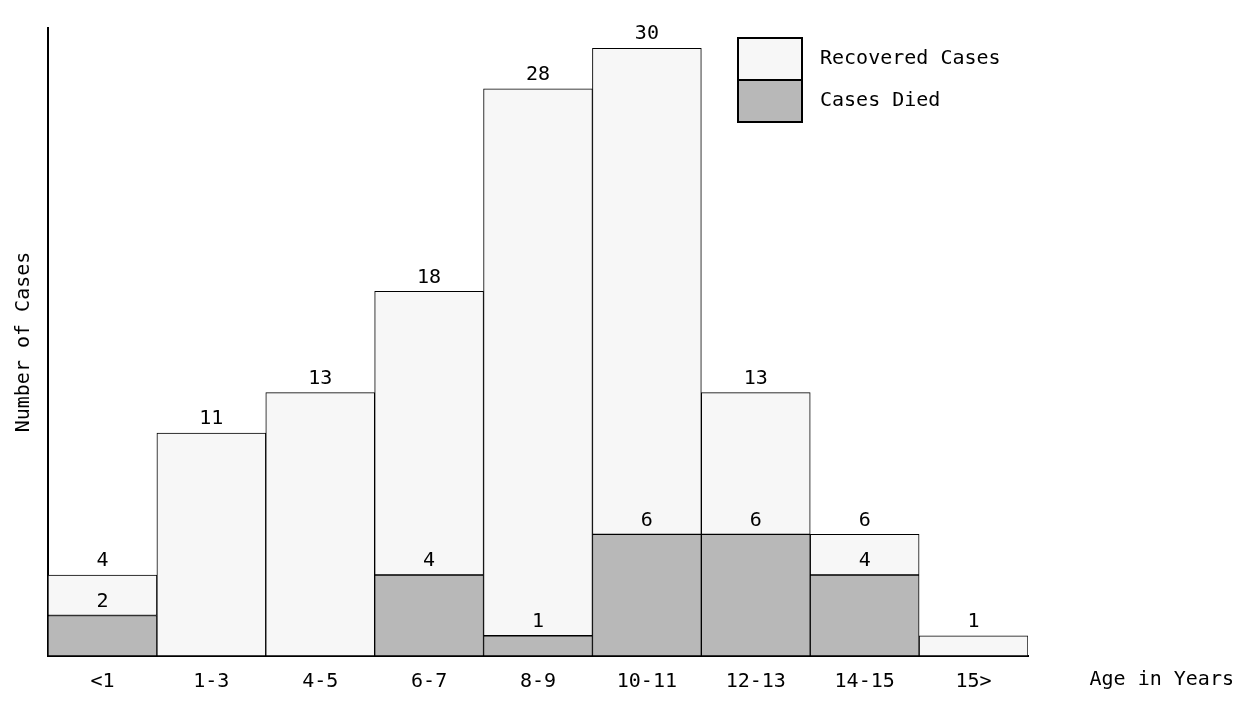 The height and width of the screenshot is (723, 1249). I want to click on total-label: 1, so click(973, 619).